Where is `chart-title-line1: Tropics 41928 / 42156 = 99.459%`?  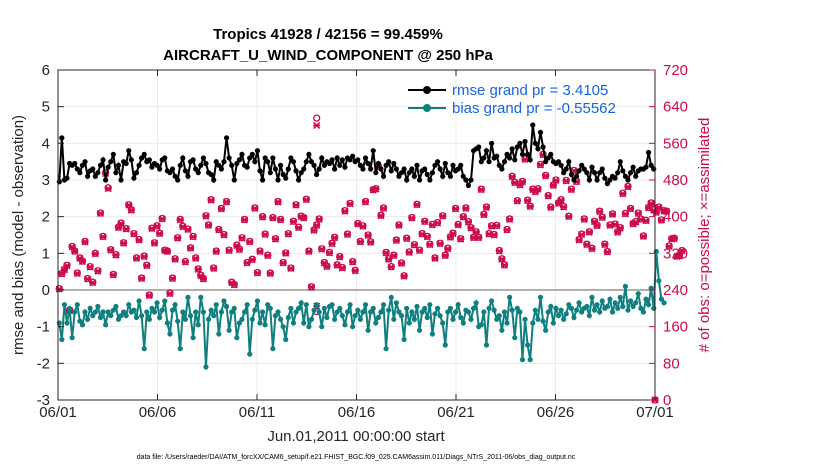 chart-title-line1: Tropics 41928 / 42156 = 99.459% is located at coordinates (328, 34).